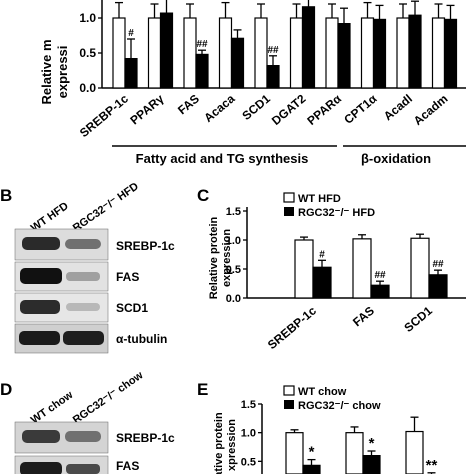  I want to click on lane-label-ko-chow: RGC32⁻/⁻ chow, so click(108, 397).